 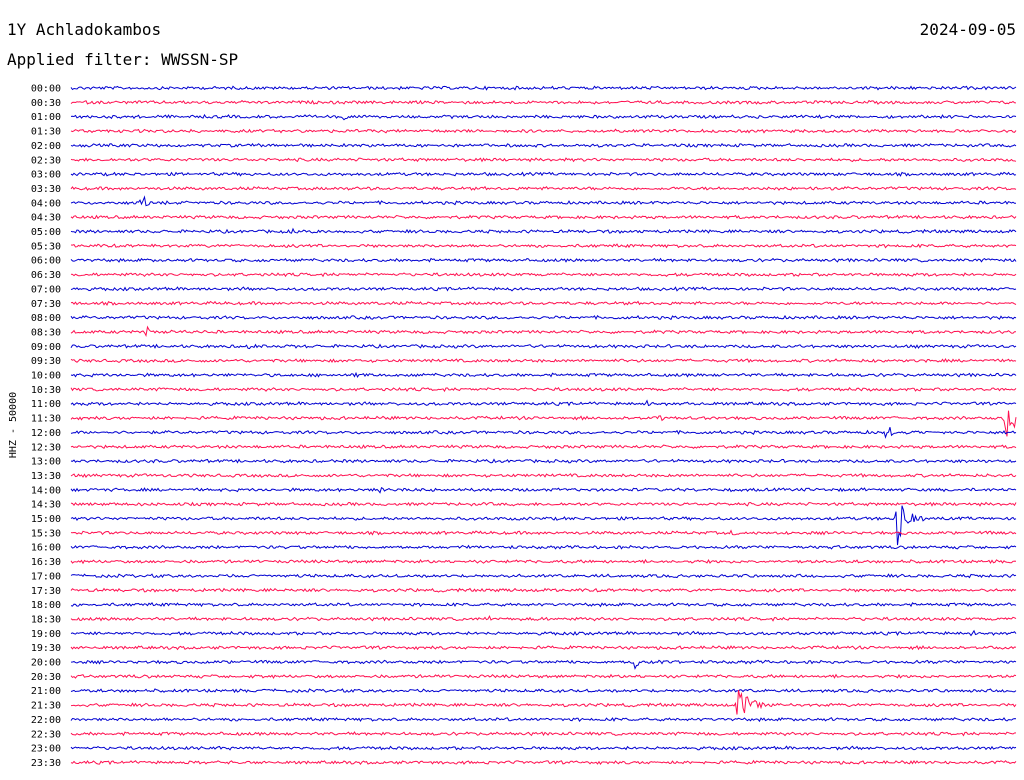 What do you see at coordinates (46, 433) in the screenshot?
I see `row-time-label: 12:00` at bounding box center [46, 433].